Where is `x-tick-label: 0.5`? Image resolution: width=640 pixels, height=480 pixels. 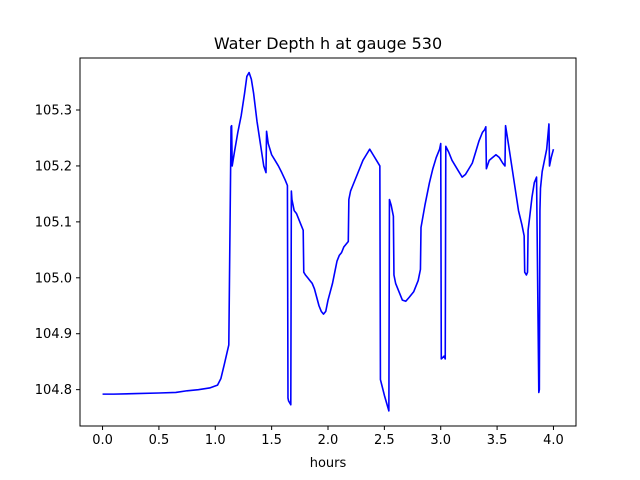 x-tick-label: 0.5 is located at coordinates (159, 440).